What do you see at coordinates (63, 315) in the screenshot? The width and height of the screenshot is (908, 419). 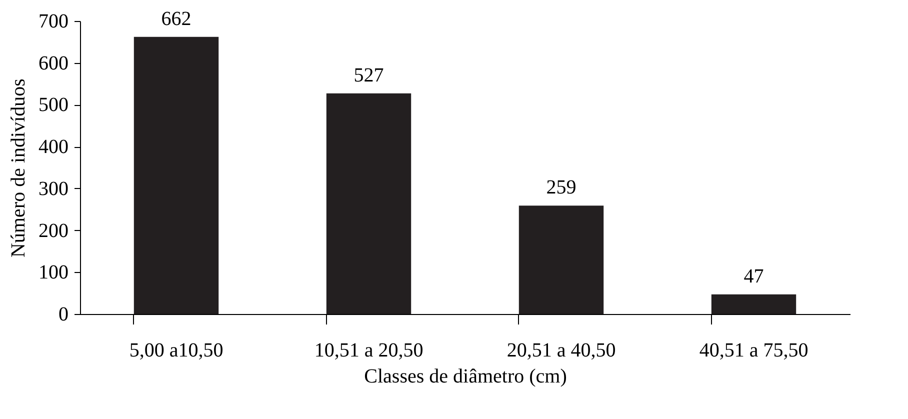 I see `y-tick-label: 0` at bounding box center [63, 315].